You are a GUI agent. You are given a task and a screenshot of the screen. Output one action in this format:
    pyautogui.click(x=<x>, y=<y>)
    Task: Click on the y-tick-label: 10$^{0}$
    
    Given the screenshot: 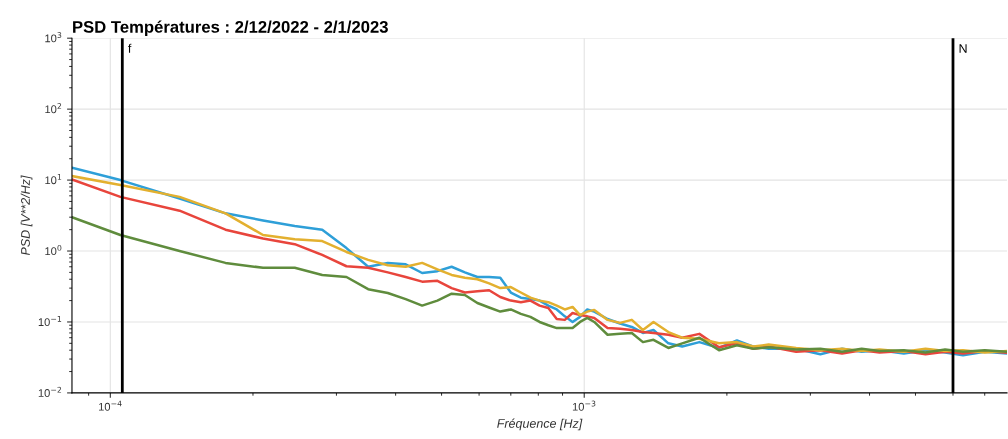 What is the action you would take?
    pyautogui.click(x=53, y=250)
    